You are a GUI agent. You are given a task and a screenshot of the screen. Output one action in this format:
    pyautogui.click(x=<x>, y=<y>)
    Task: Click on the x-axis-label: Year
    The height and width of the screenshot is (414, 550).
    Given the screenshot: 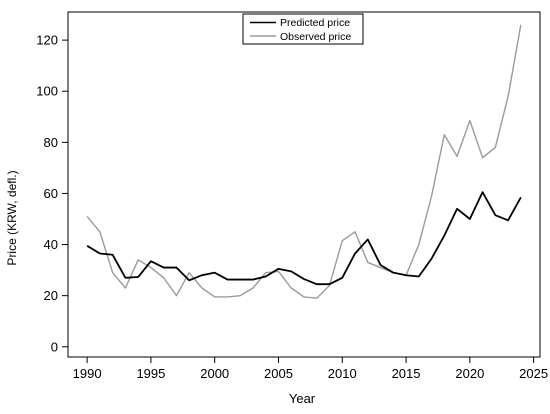 What is the action you would take?
    pyautogui.click(x=302, y=398)
    